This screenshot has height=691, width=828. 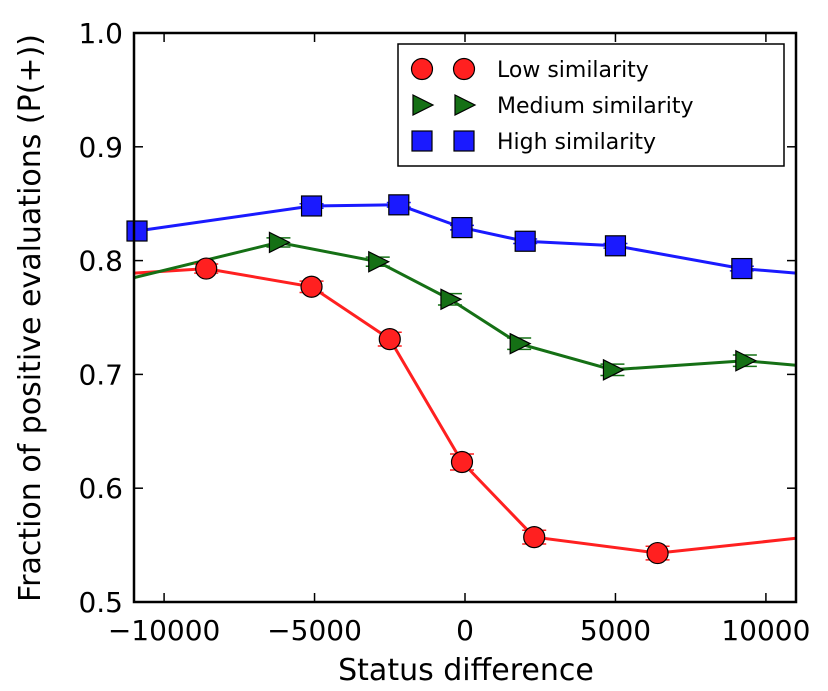 I want to click on legend-label: Low similarity, so click(x=573, y=70).